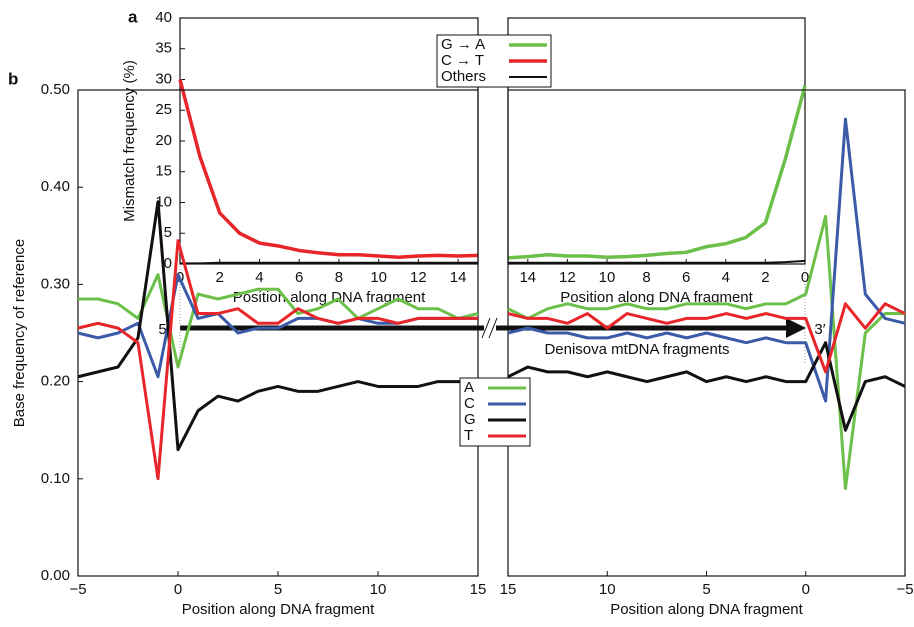 The image size is (914, 627). I want to click on legend-label: T, so click(468, 435).